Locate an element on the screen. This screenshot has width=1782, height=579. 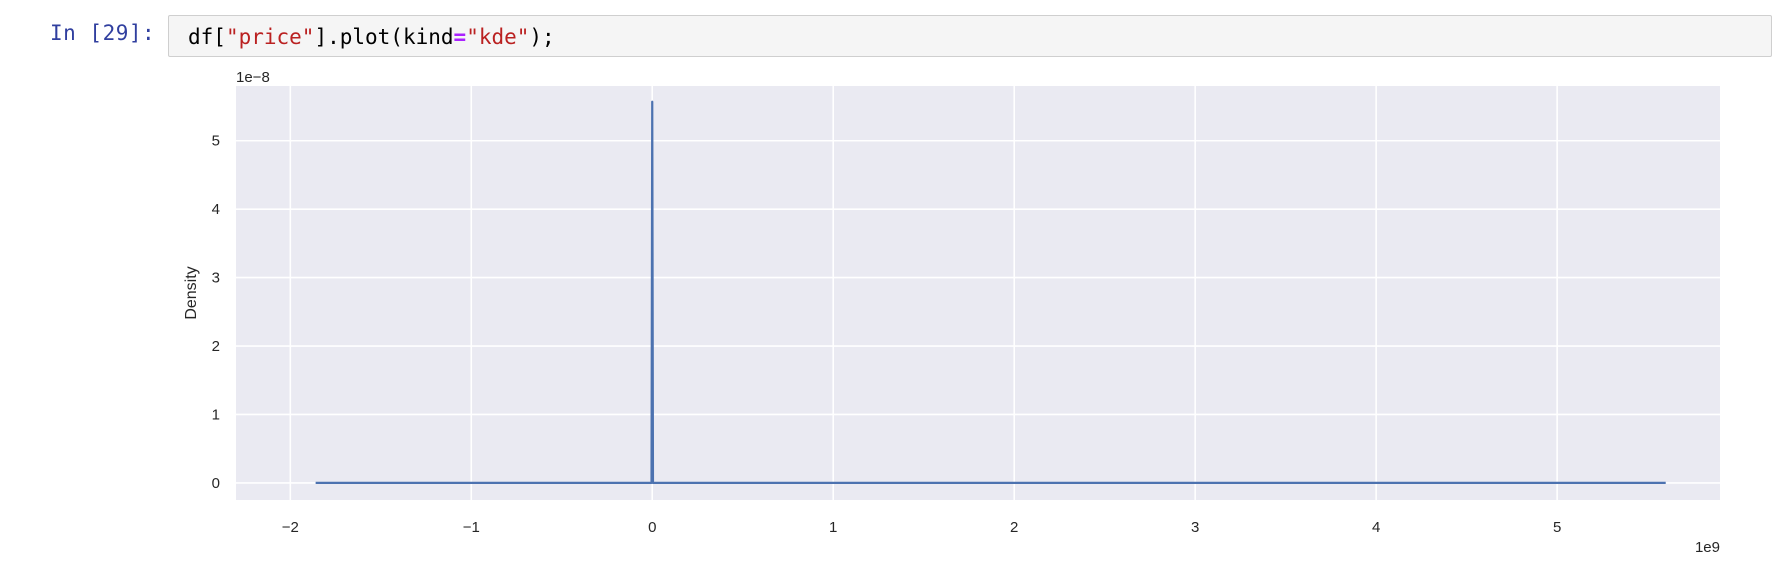
code-text: df["price"].plot(kind="kde"); is located at coordinates (371, 37).